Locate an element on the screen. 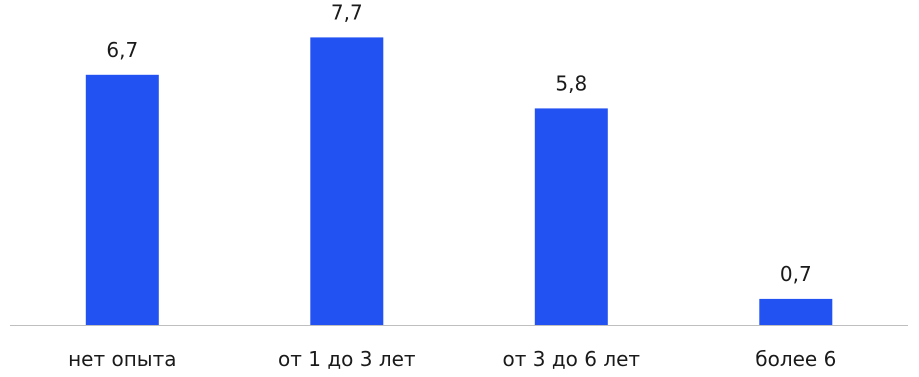  data-label: 6,7 is located at coordinates (122, 50).